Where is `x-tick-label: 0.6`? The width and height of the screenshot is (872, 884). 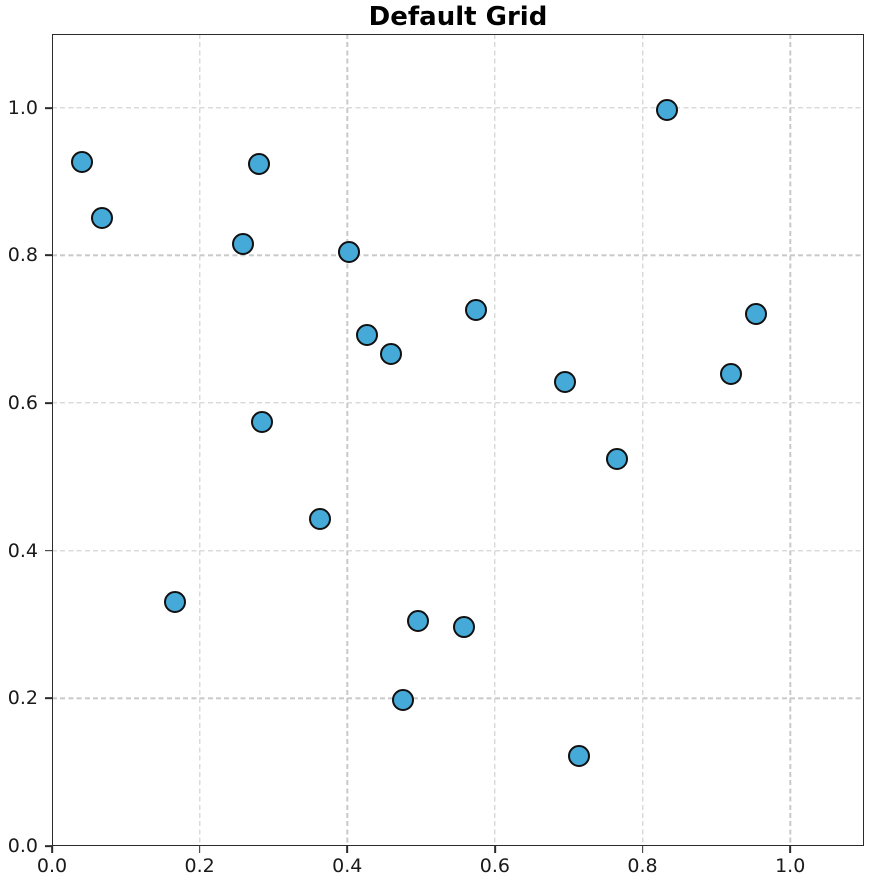 x-tick-label: 0.6 is located at coordinates (495, 866).